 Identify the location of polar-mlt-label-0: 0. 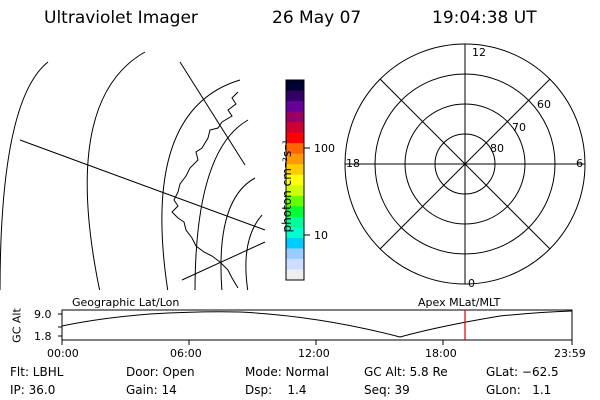
(471, 283).